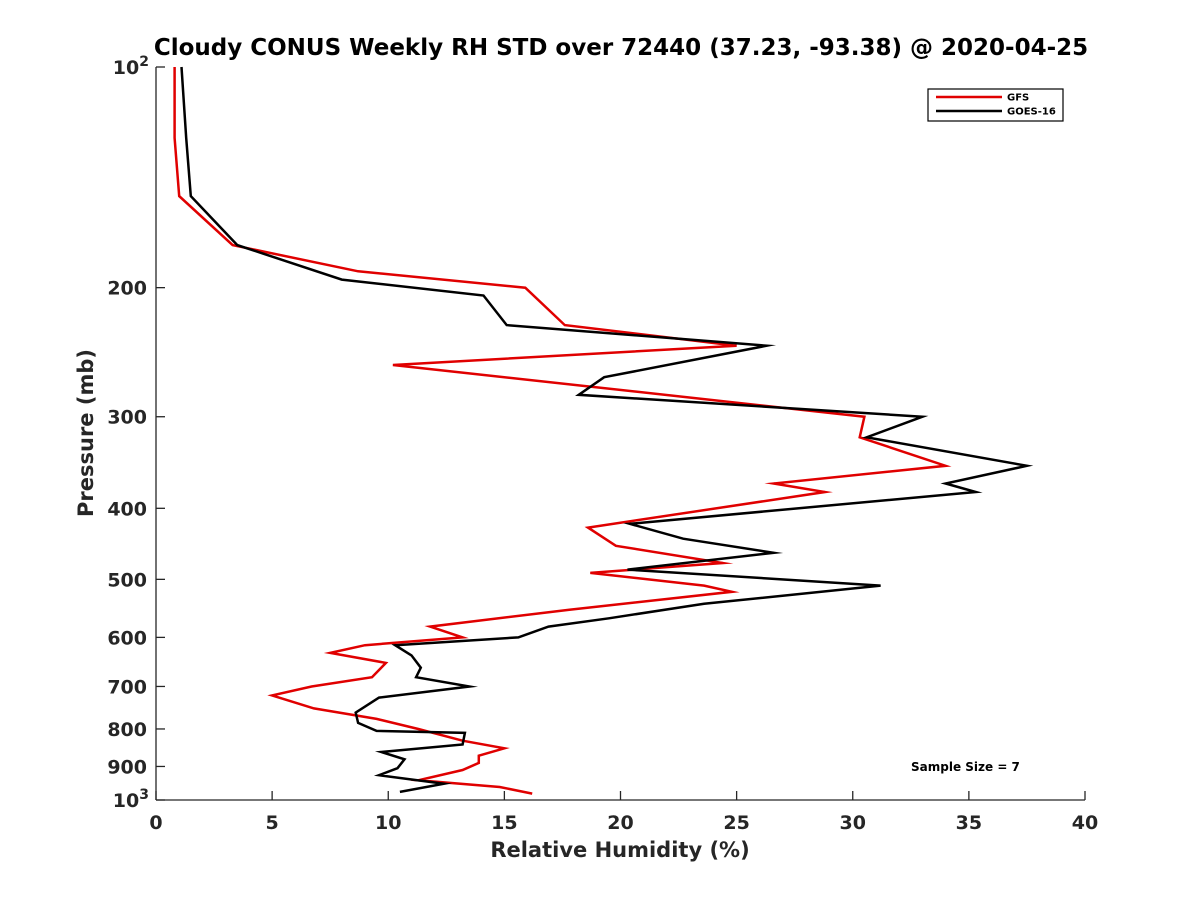 This screenshot has height=900, width=1200. What do you see at coordinates (127, 638) in the screenshot?
I see `y-tick-label: 600` at bounding box center [127, 638].